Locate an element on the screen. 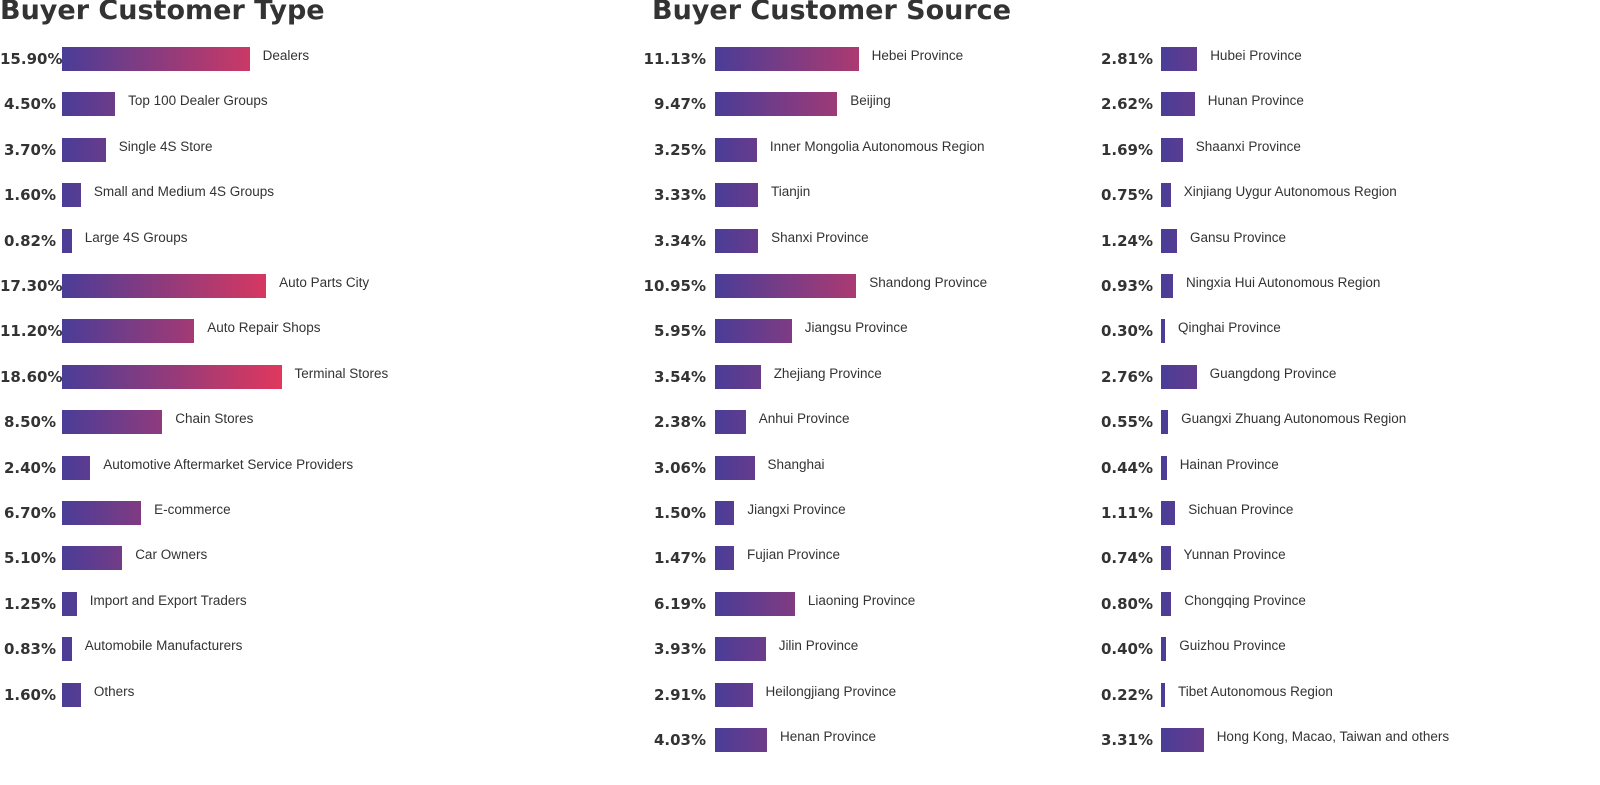 This screenshot has height=785, width=1600. bar-row: 17.30% Auto Parts City is located at coordinates (310, 286).